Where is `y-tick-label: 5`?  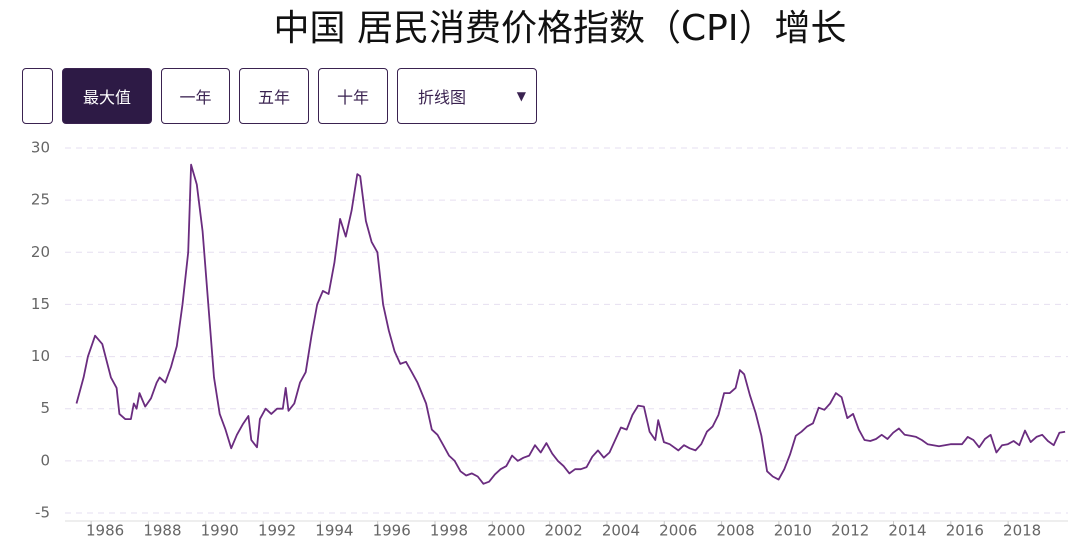 y-tick-label: 5 is located at coordinates (45, 408).